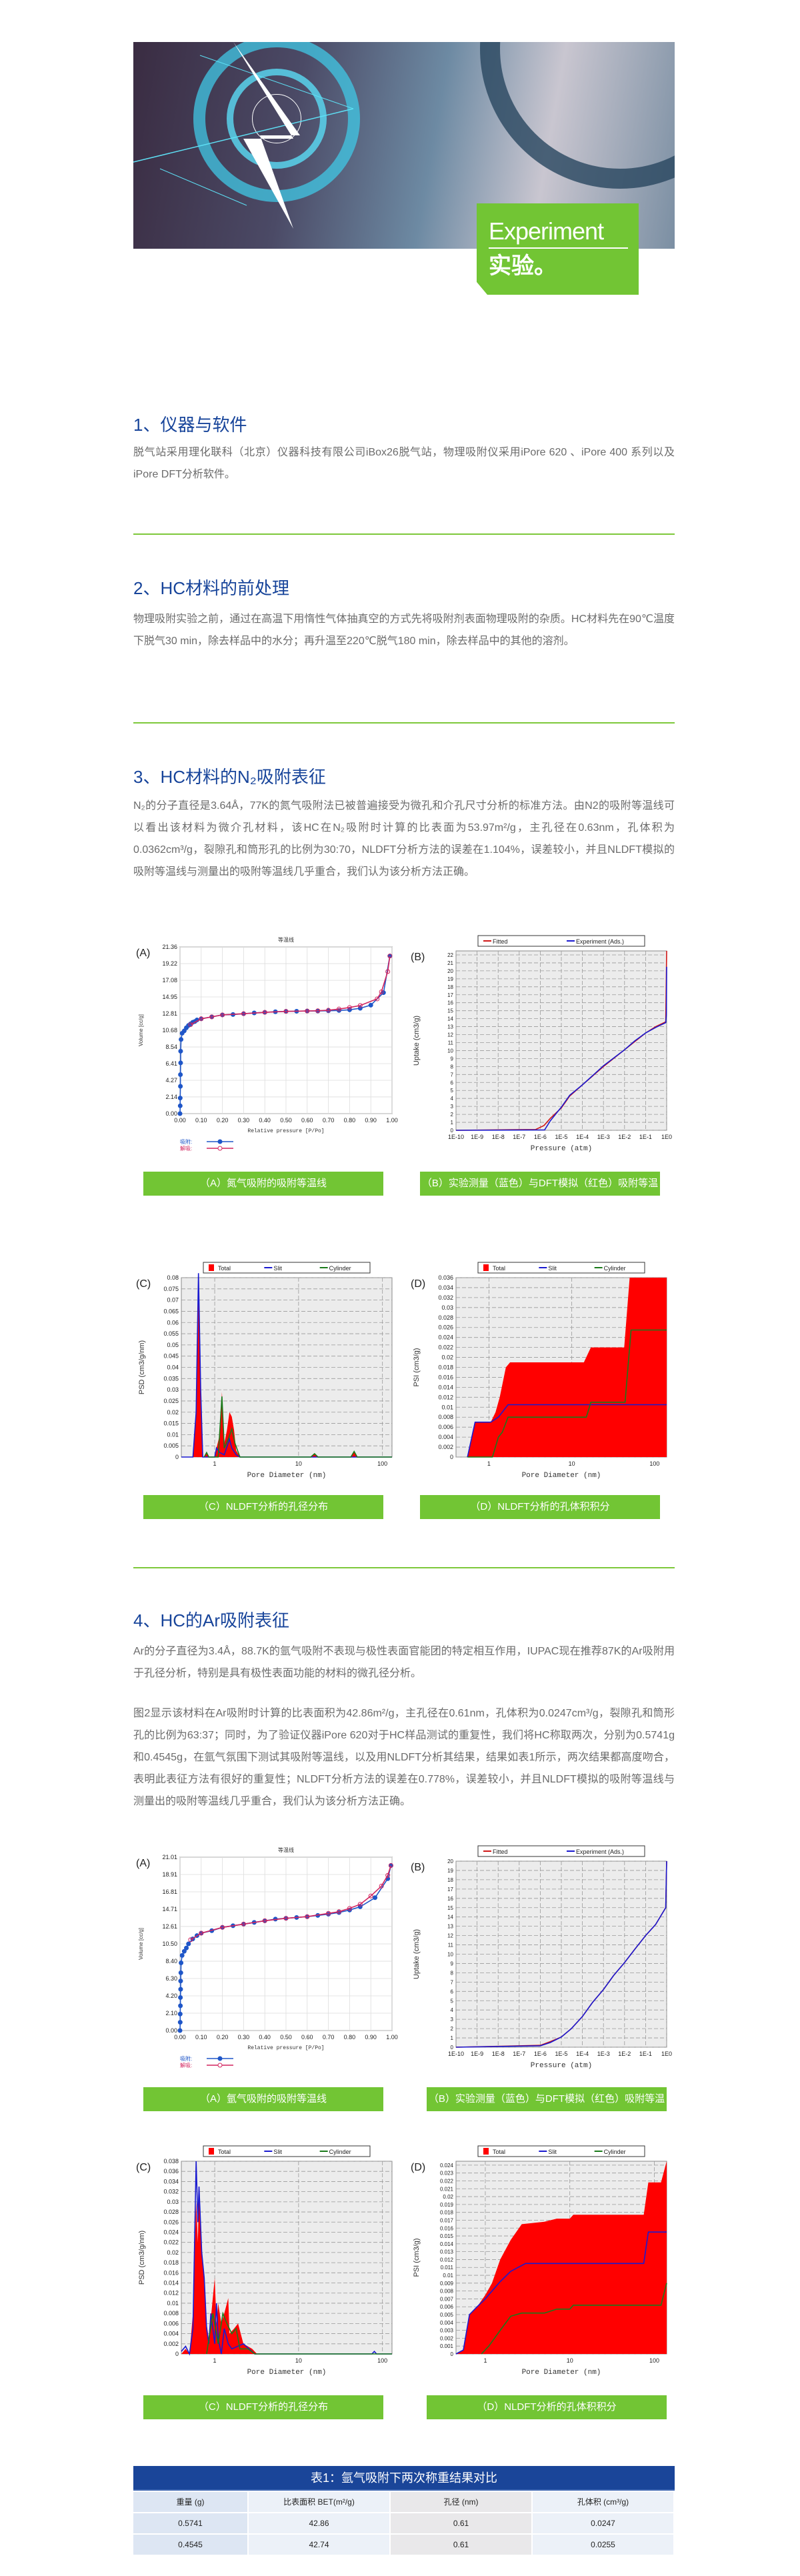 This screenshot has width=800, height=2576. What do you see at coordinates (286, 1849) in the screenshot?
I see `chart-title: 等温线` at bounding box center [286, 1849].